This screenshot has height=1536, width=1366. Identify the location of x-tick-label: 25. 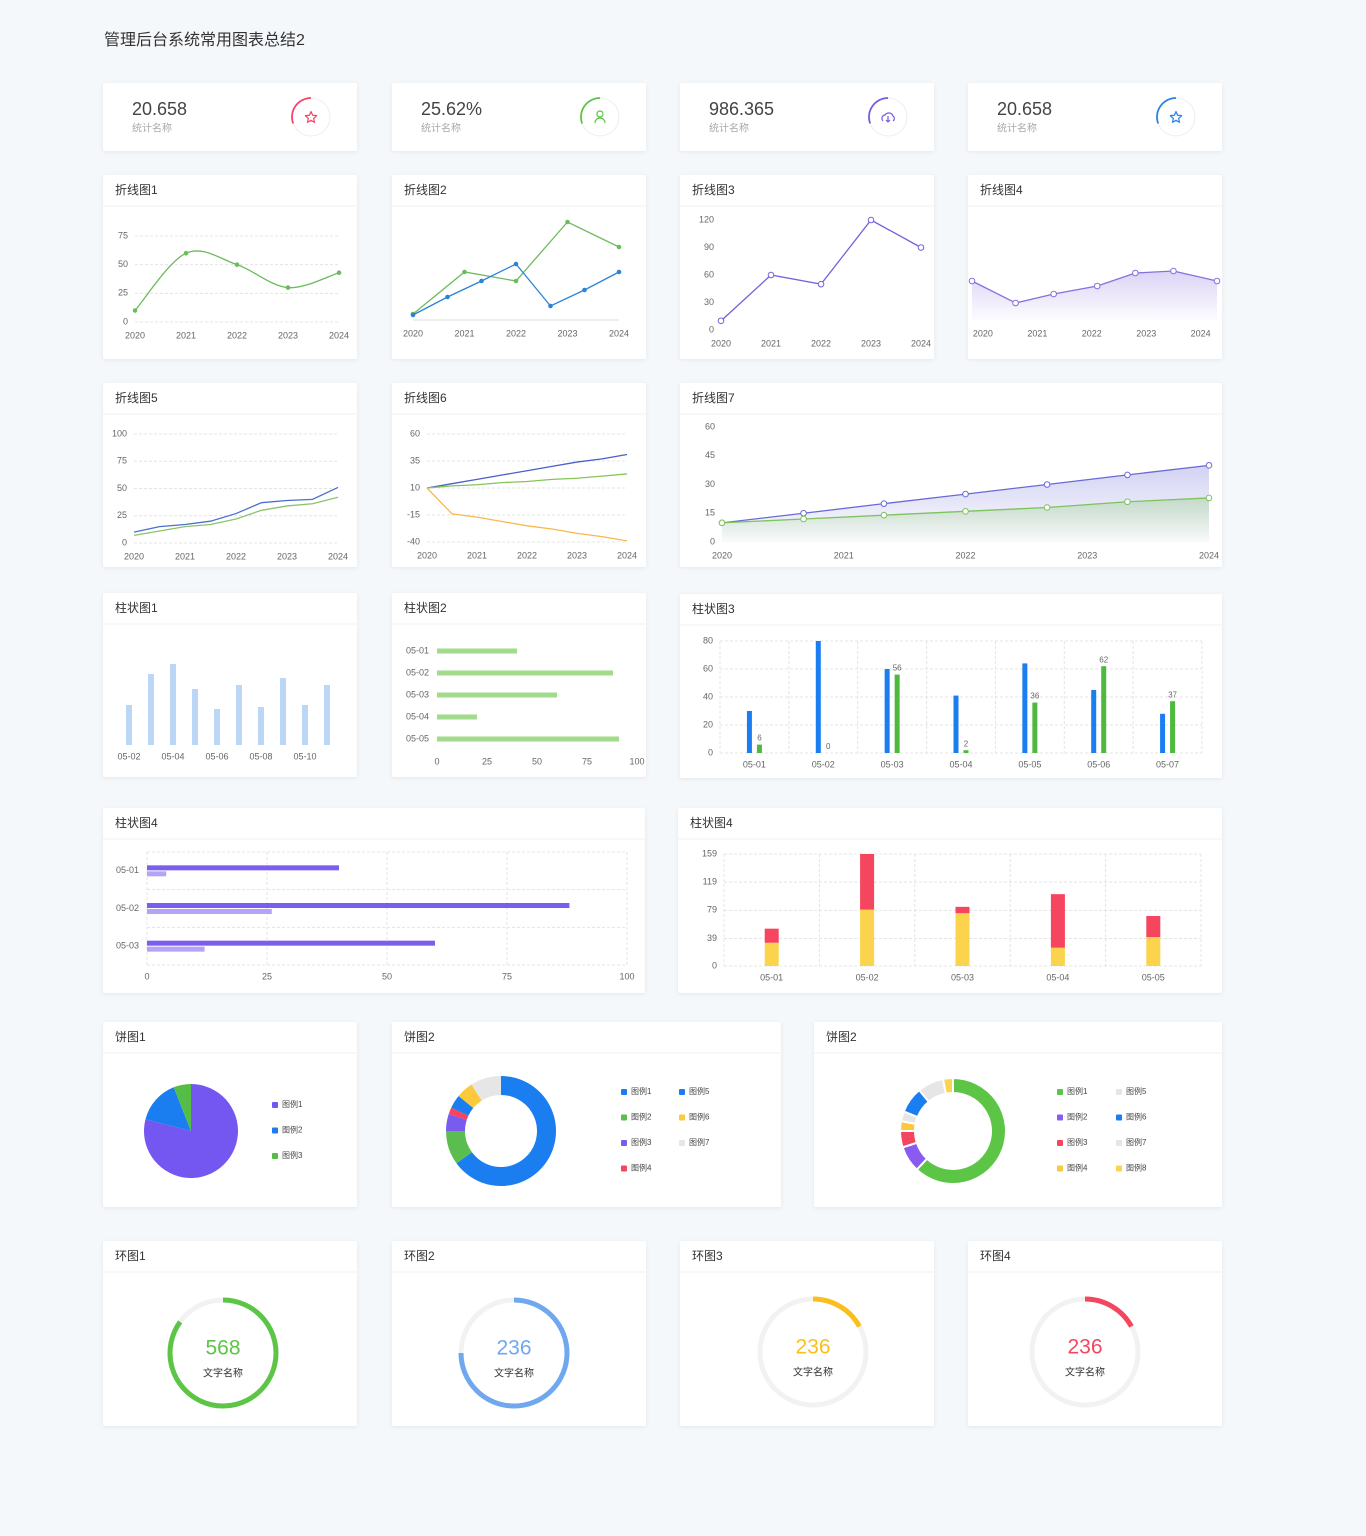
(267, 976).